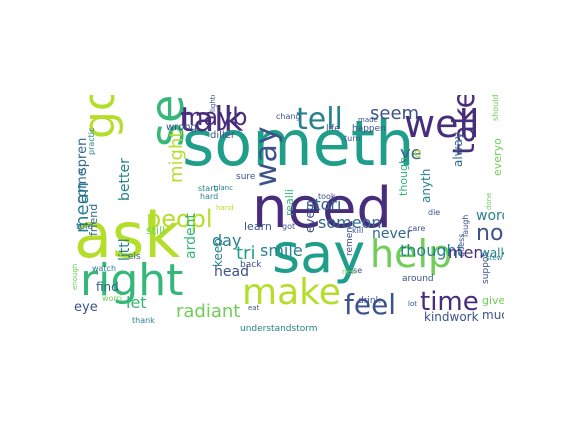  Describe the element at coordinates (143, 320) in the screenshot. I see `word-thank: thank` at that location.